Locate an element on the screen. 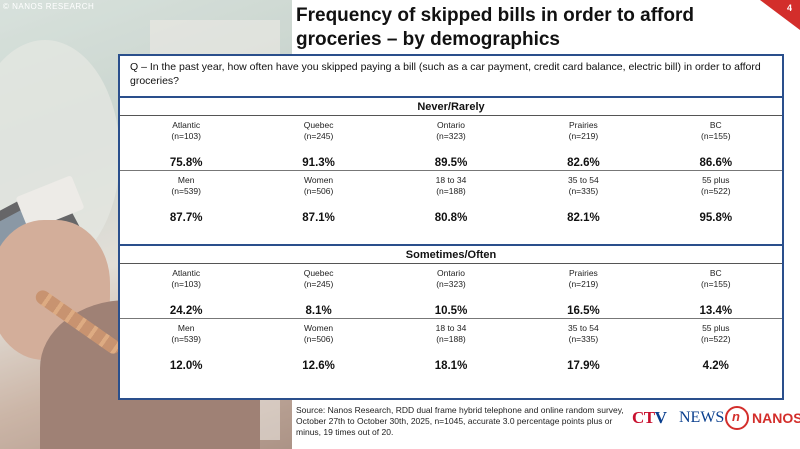  table-cell: 55 plus (n=522) 95.8% is located at coordinates (716, 199).